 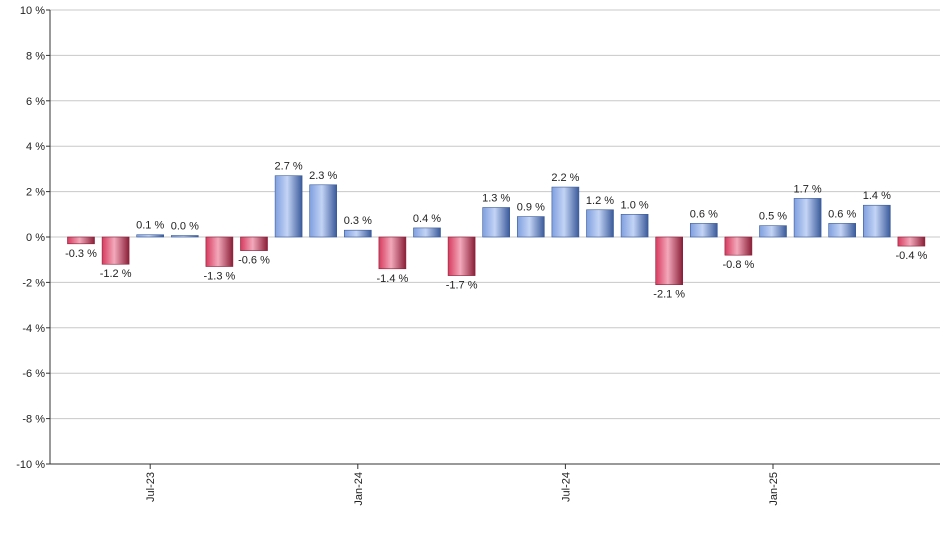 I want to click on y-tick-label: 8 %, so click(x=35, y=56).